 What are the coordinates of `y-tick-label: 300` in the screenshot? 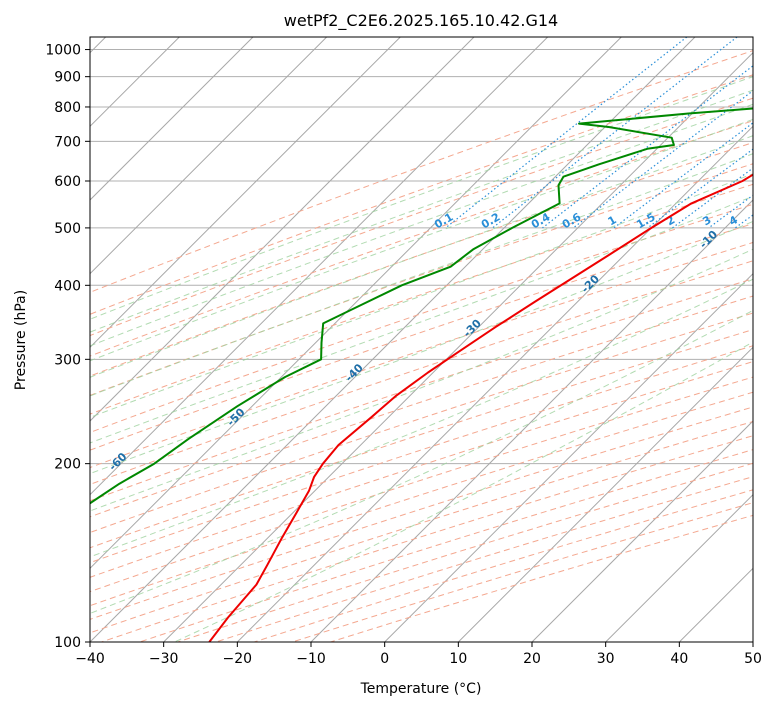 It's located at (67, 360).